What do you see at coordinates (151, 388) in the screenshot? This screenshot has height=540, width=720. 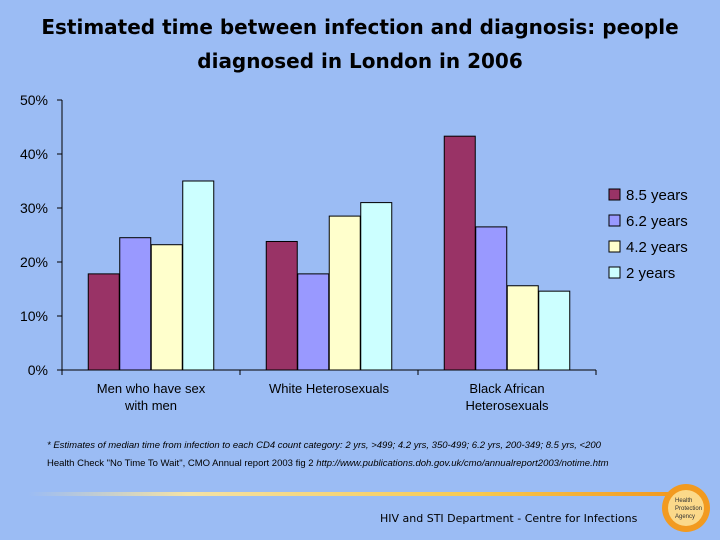 I see `x-category-label: Men who have sex` at bounding box center [151, 388].